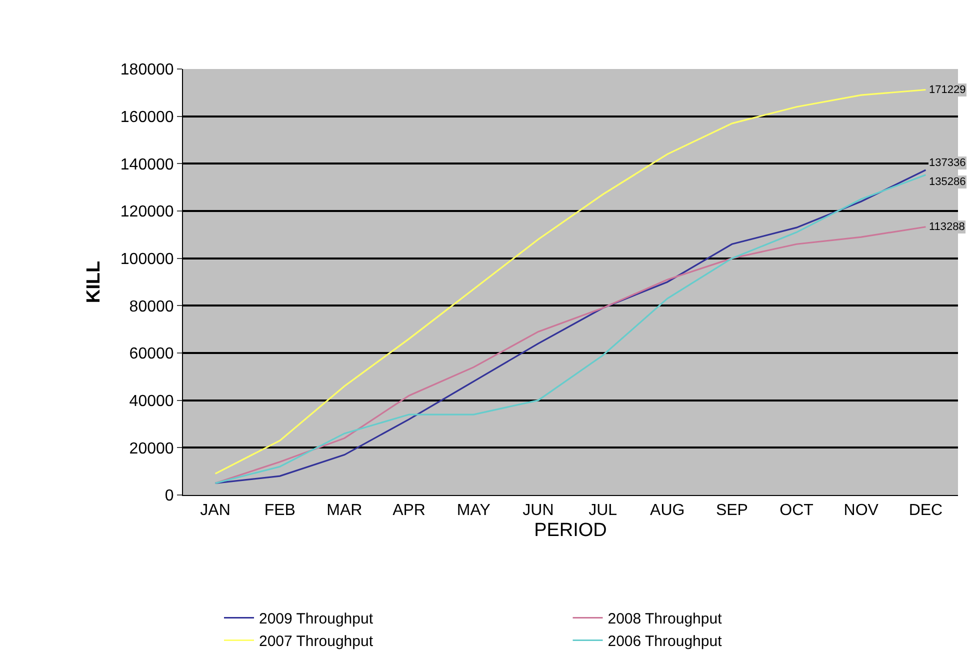  I want to click on y-tick-label: 60000, so click(151, 354).